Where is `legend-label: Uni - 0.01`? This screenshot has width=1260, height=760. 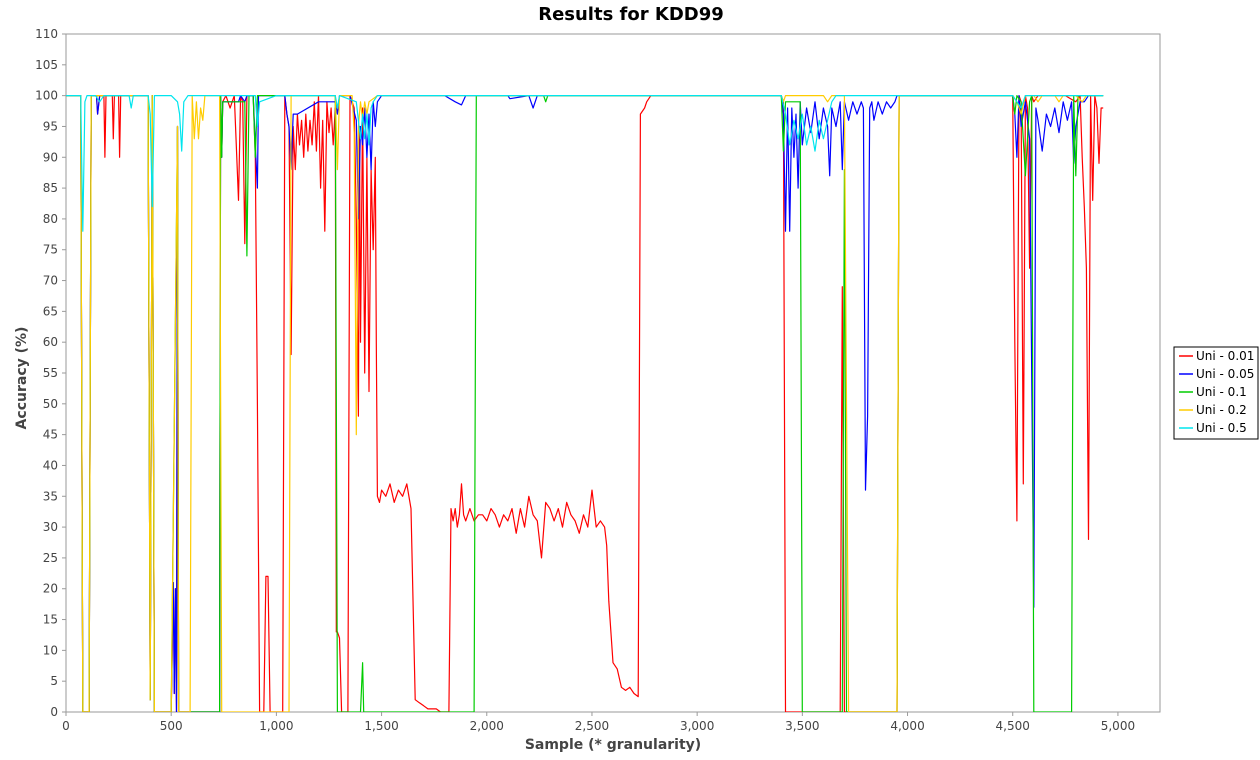 legend-label: Uni - 0.01 is located at coordinates (1225, 356).